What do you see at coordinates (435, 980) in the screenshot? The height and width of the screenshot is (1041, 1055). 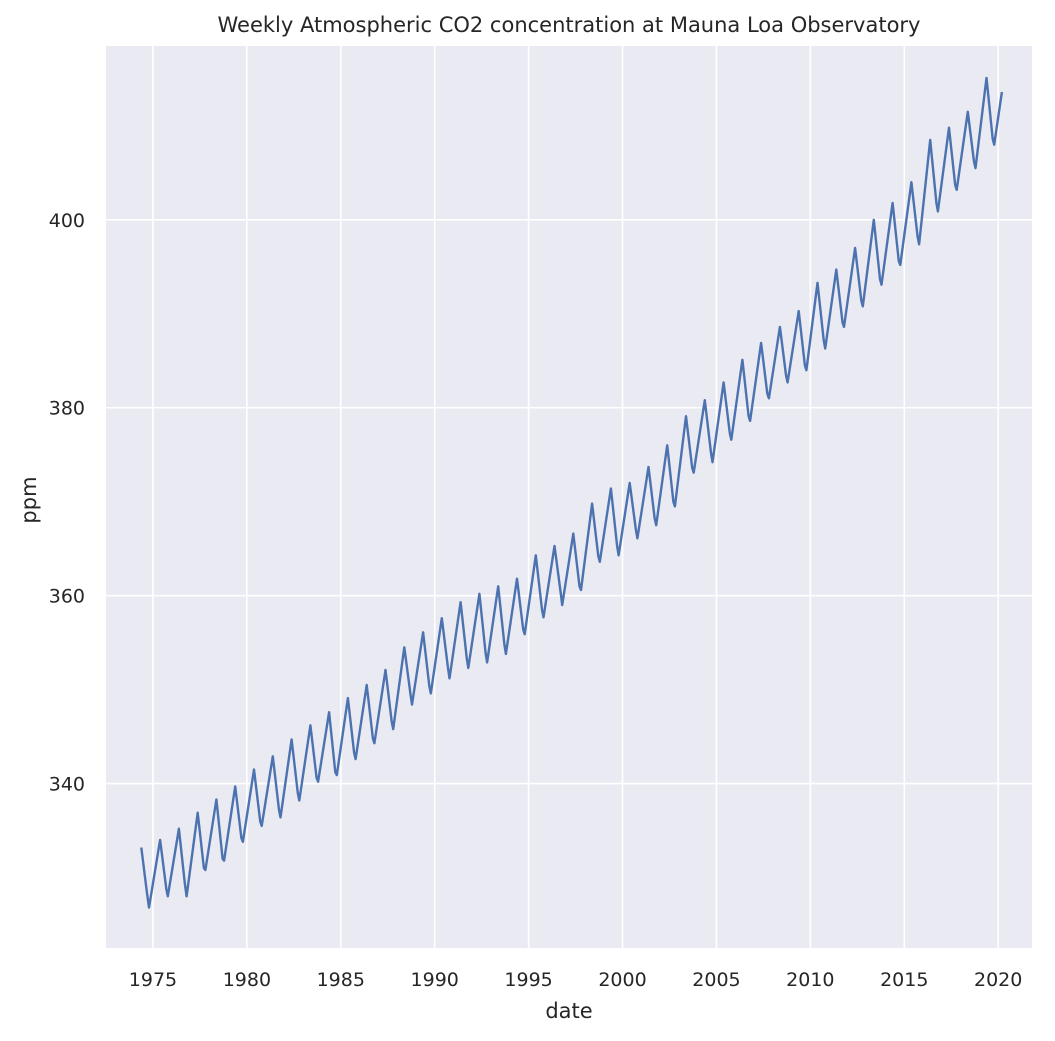 I see `x-tick-label: 1990` at bounding box center [435, 980].